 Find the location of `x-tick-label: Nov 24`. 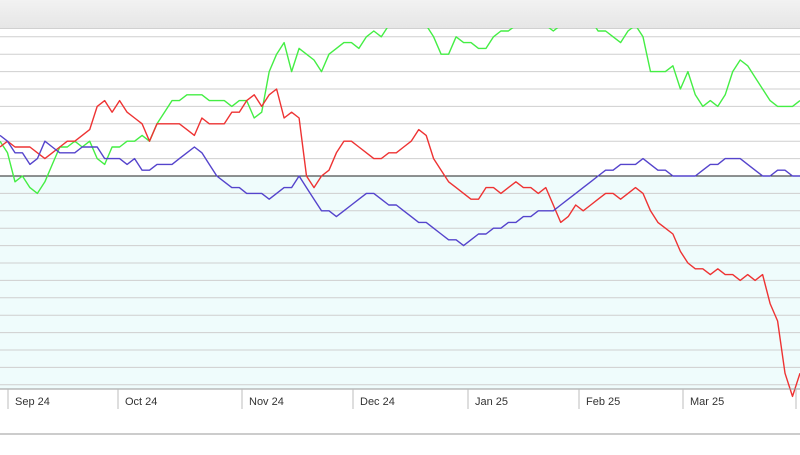

x-tick-label: Nov 24 is located at coordinates (266, 402).